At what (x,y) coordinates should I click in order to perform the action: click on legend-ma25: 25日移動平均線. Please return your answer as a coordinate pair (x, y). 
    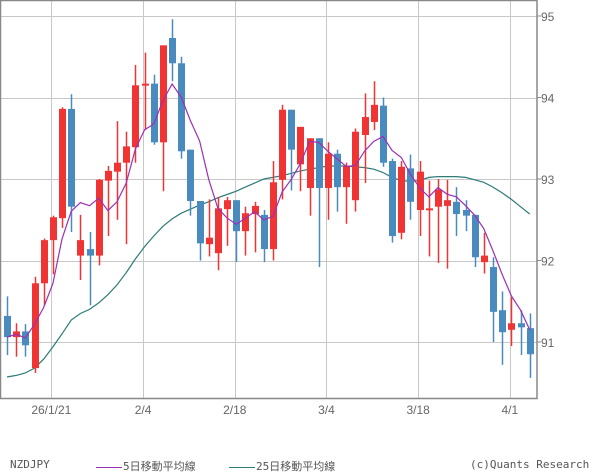
    Looking at the image, I should click on (282, 466).